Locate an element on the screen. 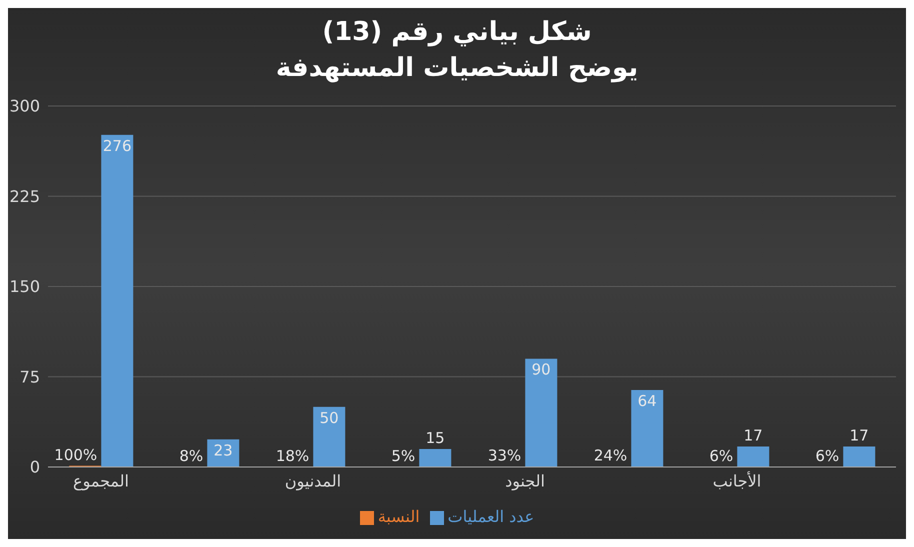 The image size is (914, 547). data-label: 24% is located at coordinates (611, 455).